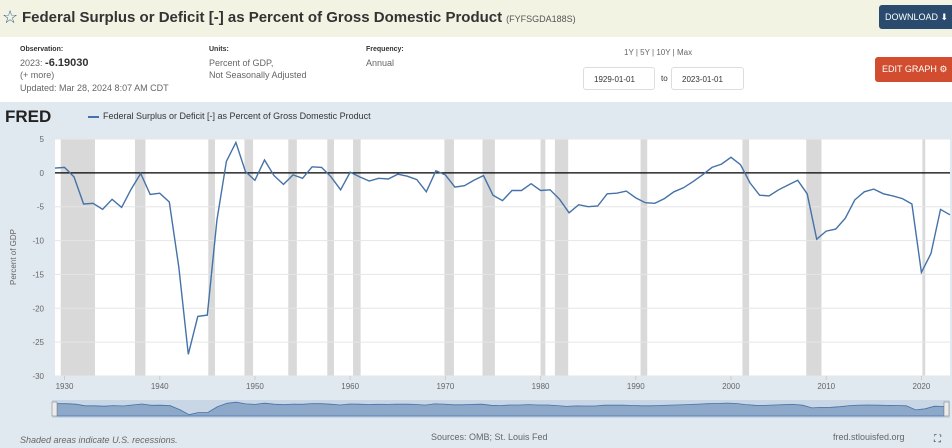 The image size is (952, 448). Describe the element at coordinates (684, 52) in the screenshot. I see `period-max: Max` at that location.